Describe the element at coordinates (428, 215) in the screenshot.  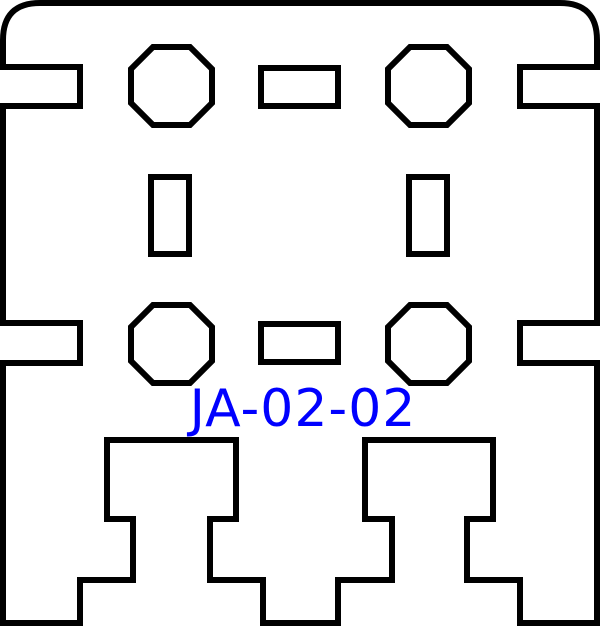
I see `slot-middle-right` at that location.